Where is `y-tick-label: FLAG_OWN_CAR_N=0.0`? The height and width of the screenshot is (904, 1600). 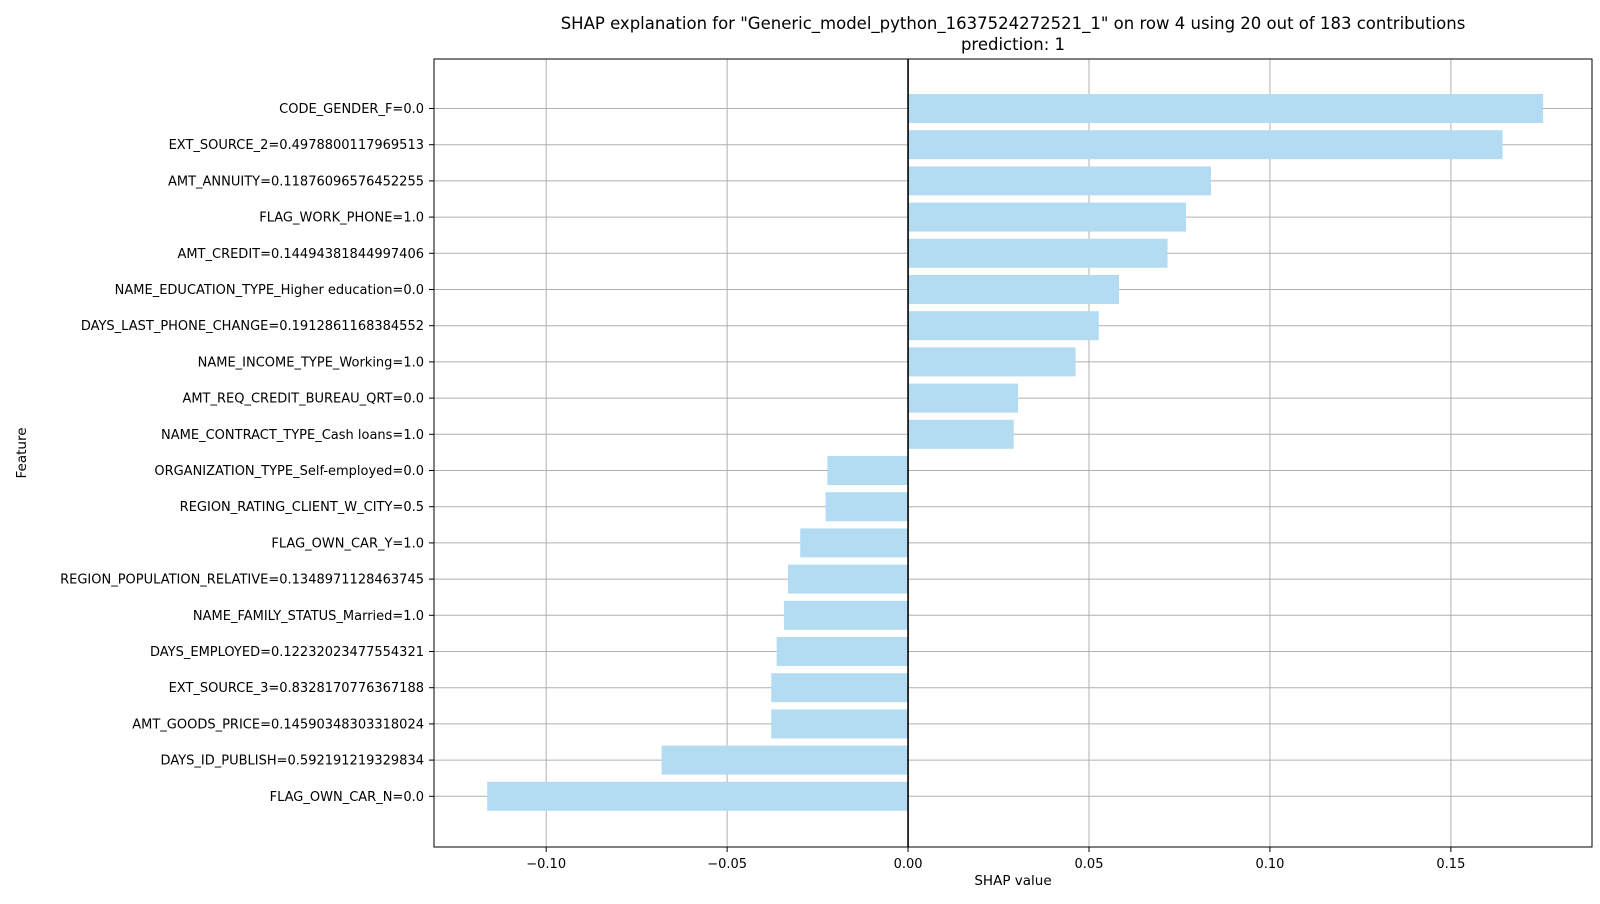 y-tick-label: FLAG_OWN_CAR_N=0.0 is located at coordinates (347, 797).